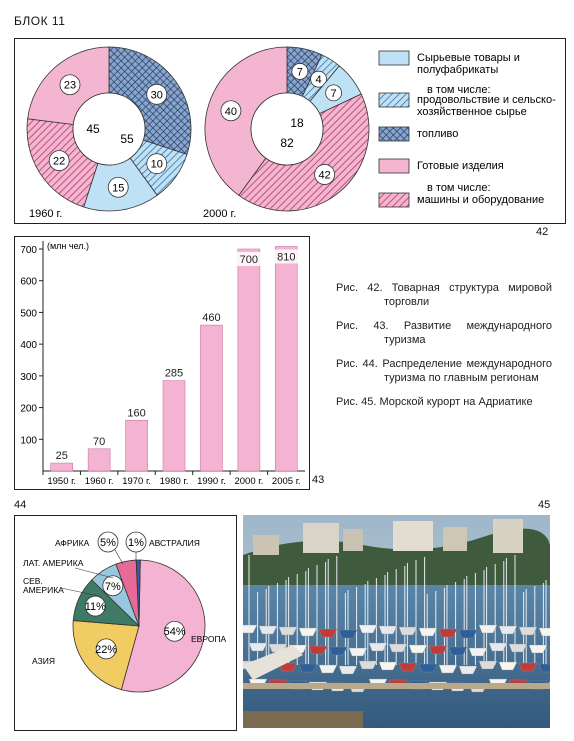  I want to click on legend-label-3: топливо, so click(437, 134).